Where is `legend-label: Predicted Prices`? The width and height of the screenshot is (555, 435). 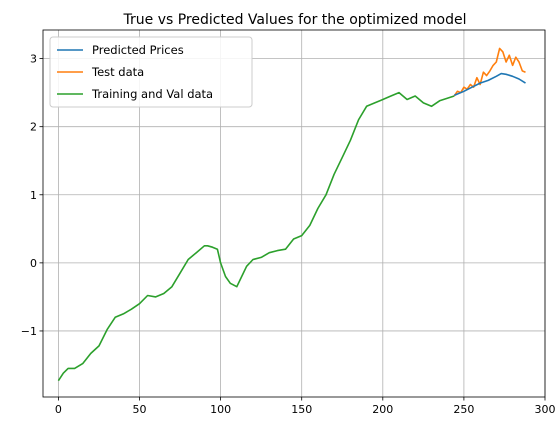 legend-label: Predicted Prices is located at coordinates (138, 50).